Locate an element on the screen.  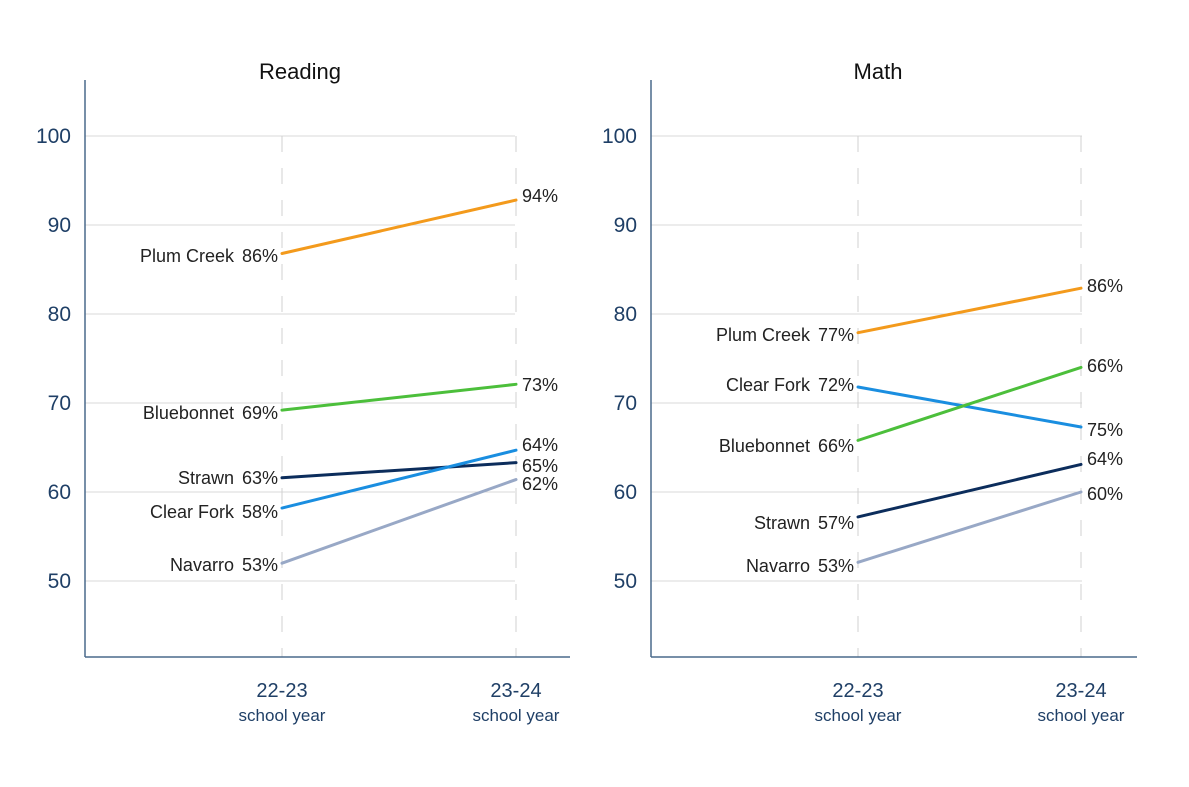
math-y-tick-60: 60 is located at coordinates (625, 492).